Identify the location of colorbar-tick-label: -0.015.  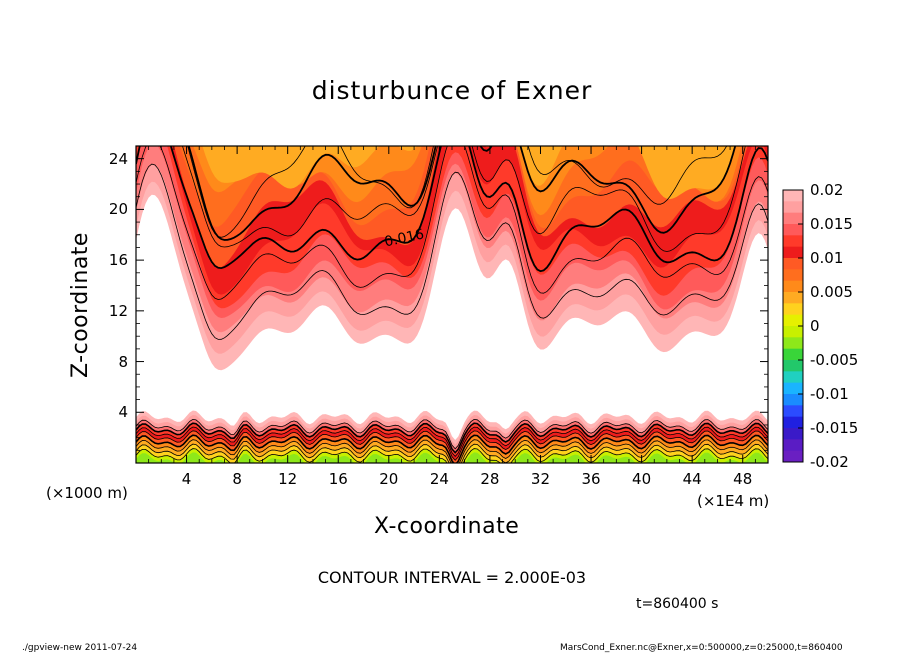
(834, 428).